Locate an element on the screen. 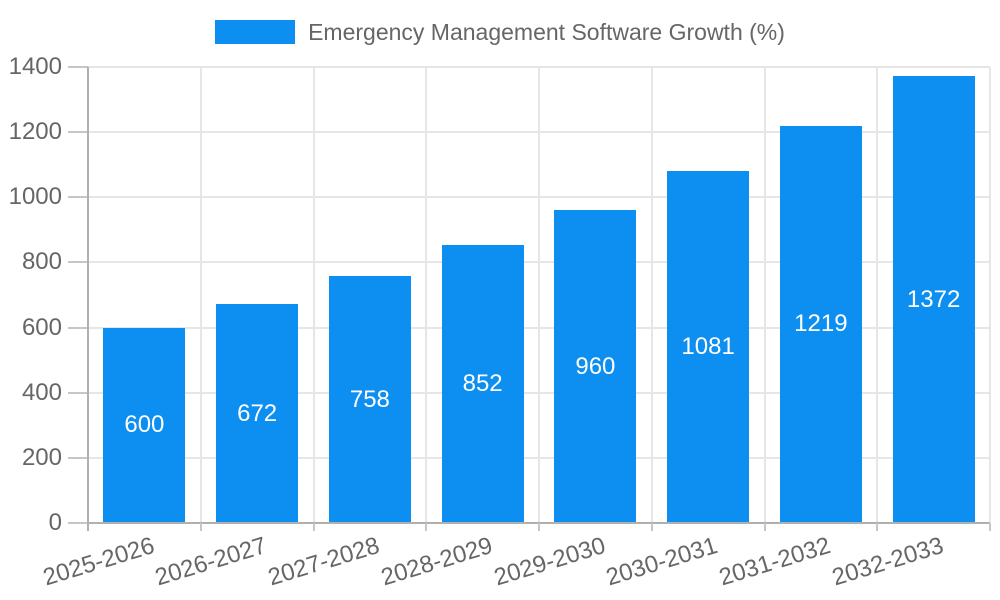  legend-swatch-icon is located at coordinates (255, 32).